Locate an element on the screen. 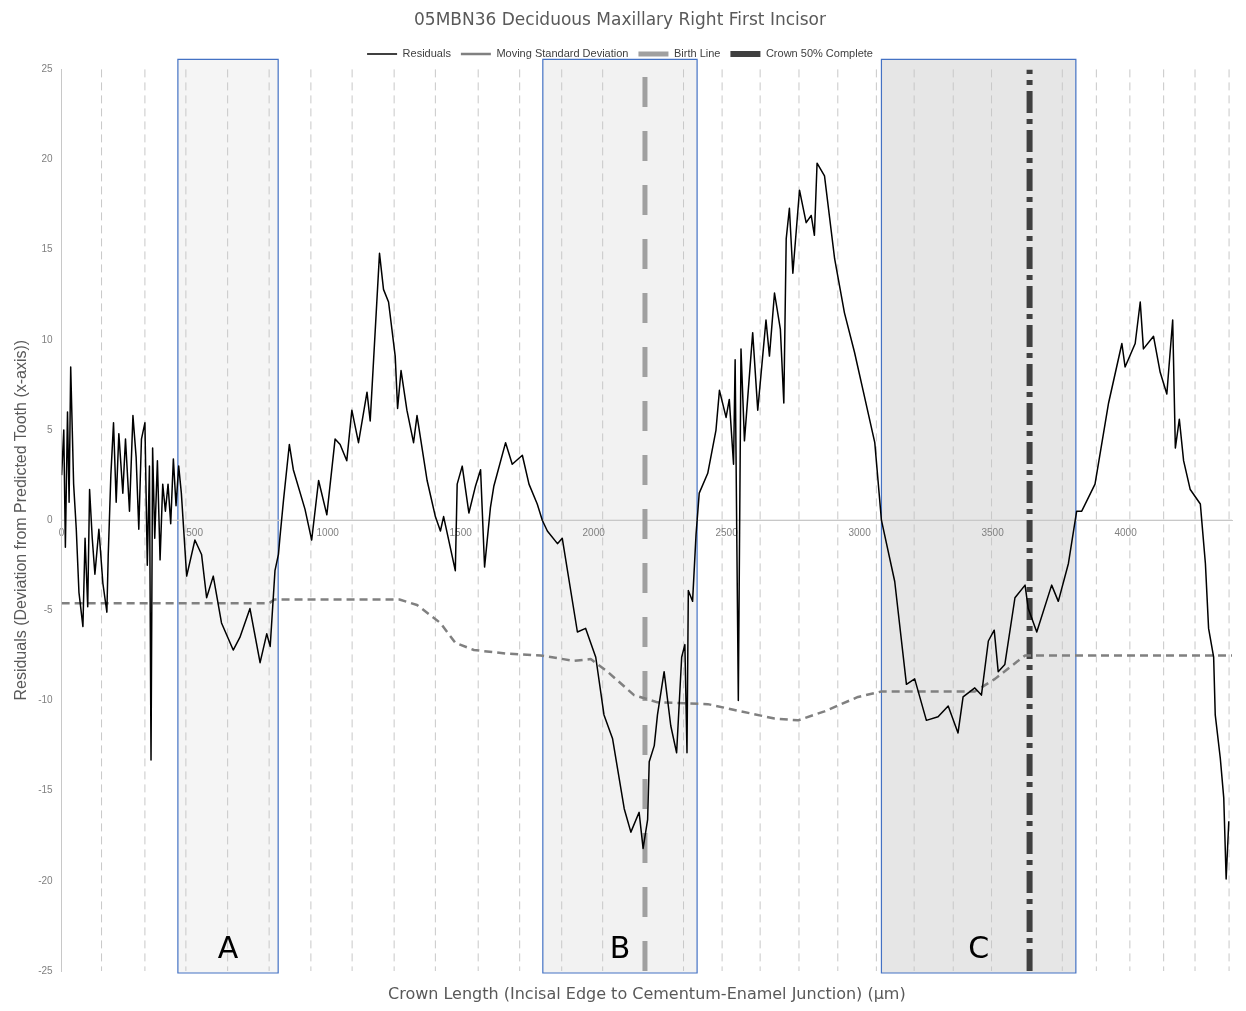 The width and height of the screenshot is (1246, 1011). y-tick-label: -15 is located at coordinates (46, 790).